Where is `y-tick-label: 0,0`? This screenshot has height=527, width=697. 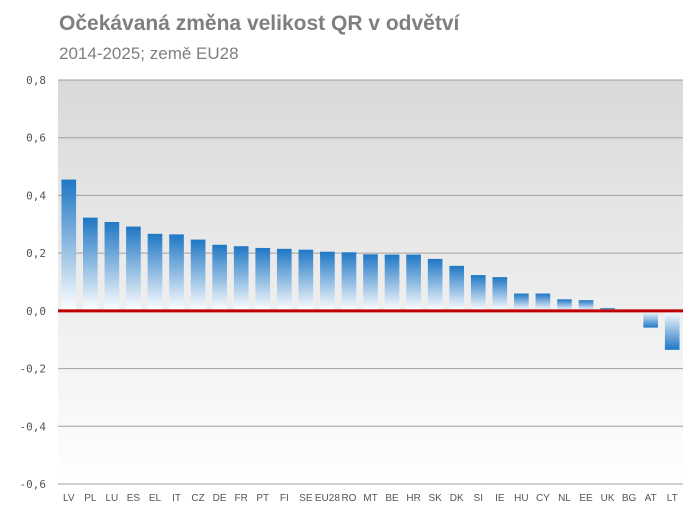 y-tick-label: 0,0 is located at coordinates (36, 311).